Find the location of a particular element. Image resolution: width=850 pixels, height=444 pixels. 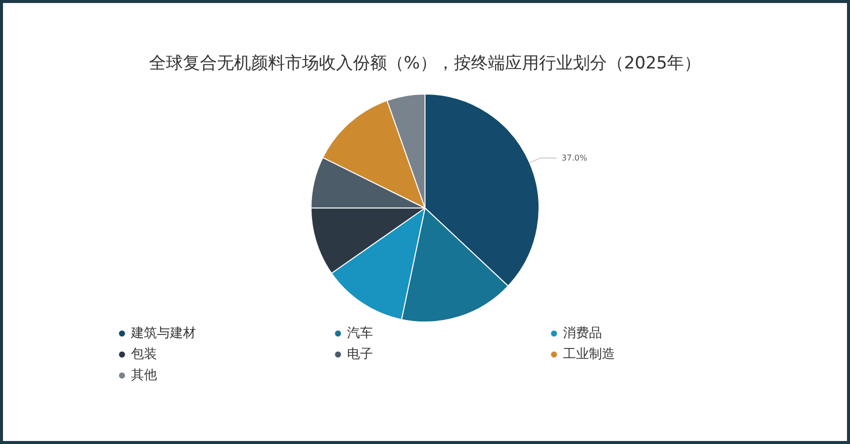

legend-label: 建筑与建材 is located at coordinates (163, 333).